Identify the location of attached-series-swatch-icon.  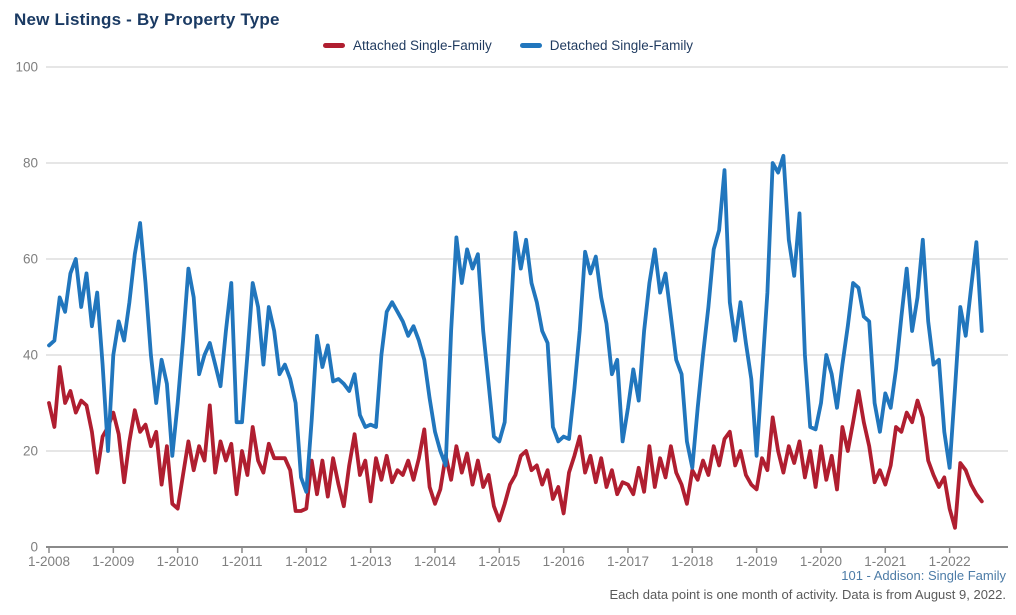
(333, 45).